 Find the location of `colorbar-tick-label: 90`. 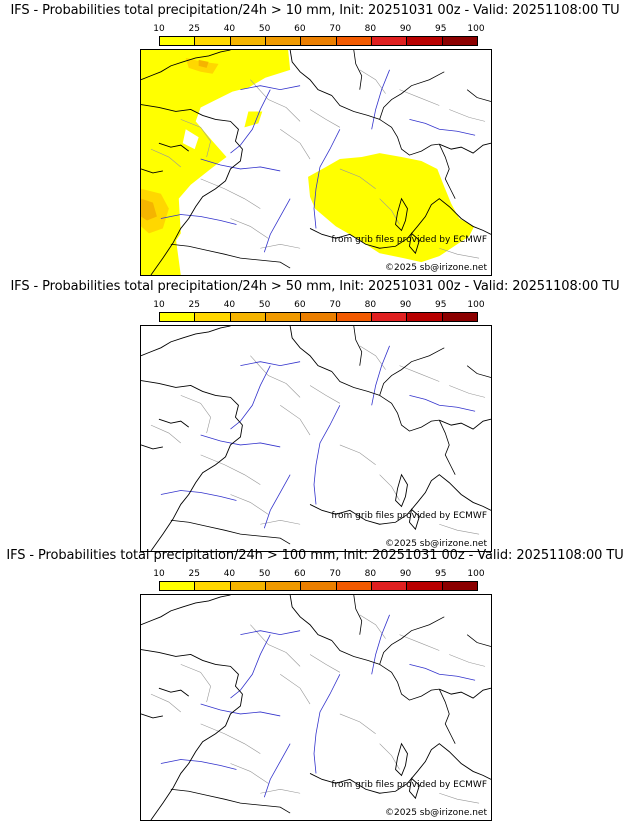

colorbar-tick-label: 90 is located at coordinates (405, 29).